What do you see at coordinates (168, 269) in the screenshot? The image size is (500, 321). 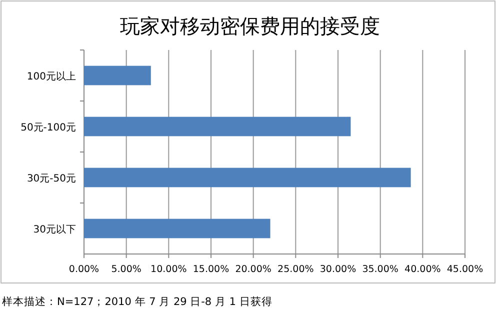 I see `x-tick-label: 10.00%` at bounding box center [168, 269].